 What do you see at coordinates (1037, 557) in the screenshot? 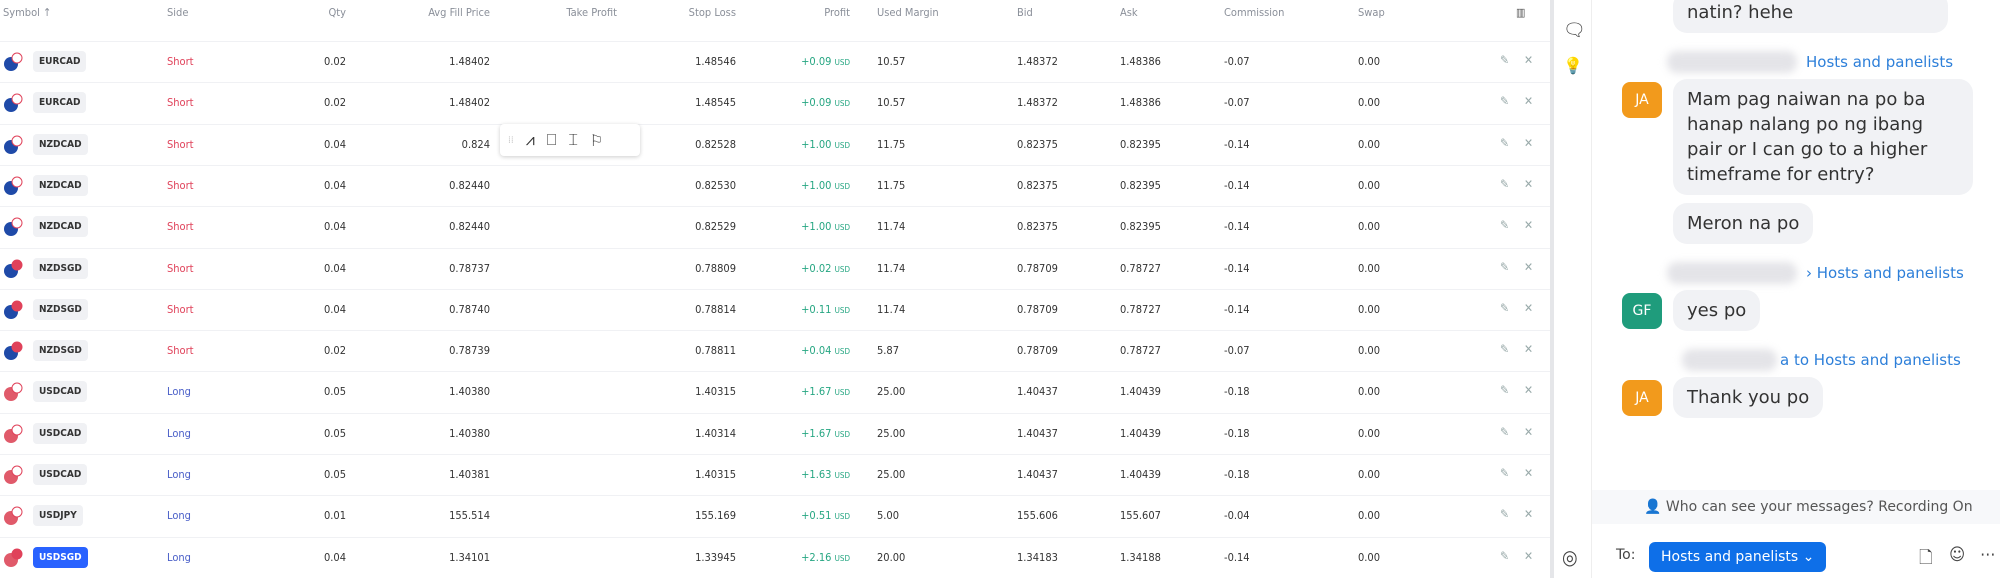
I see `cell-bid: 1.34183` at bounding box center [1037, 557].